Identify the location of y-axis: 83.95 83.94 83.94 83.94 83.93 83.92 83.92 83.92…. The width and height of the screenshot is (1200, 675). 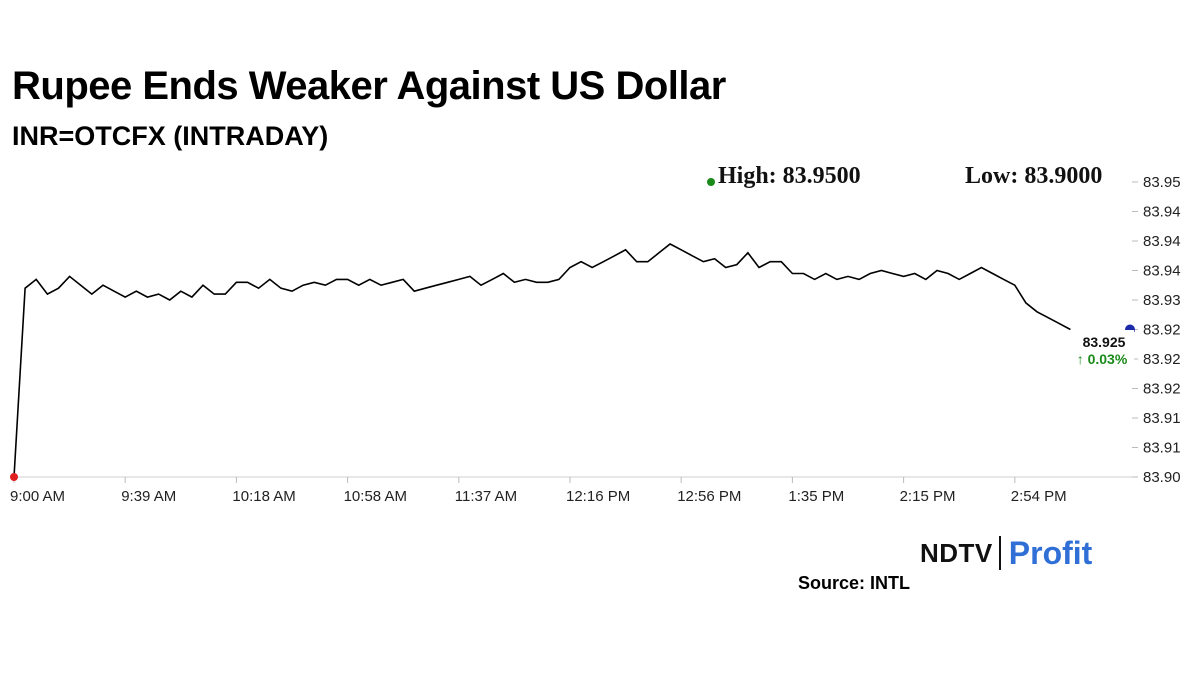
(1156, 330).